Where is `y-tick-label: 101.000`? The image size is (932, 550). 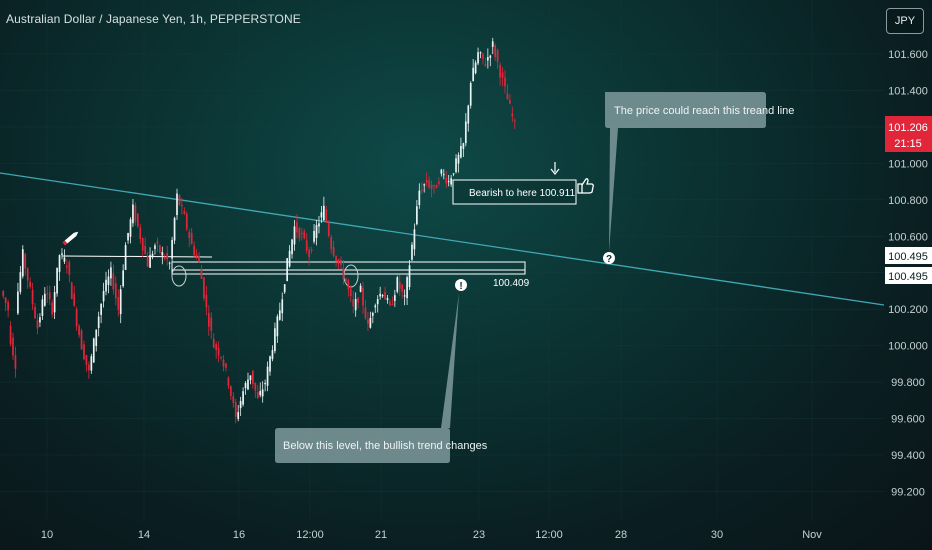 y-tick-label: 101.000 is located at coordinates (908, 164).